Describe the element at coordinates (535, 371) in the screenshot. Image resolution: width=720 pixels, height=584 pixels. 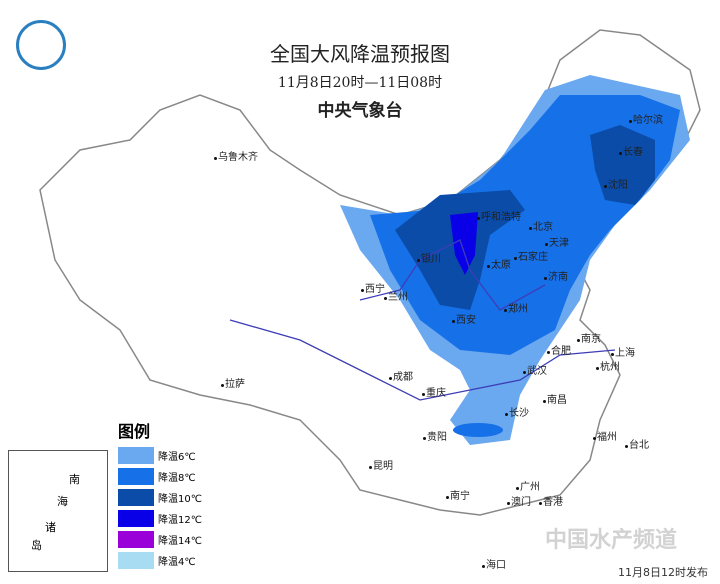
I see `city-label: 武汉` at that location.